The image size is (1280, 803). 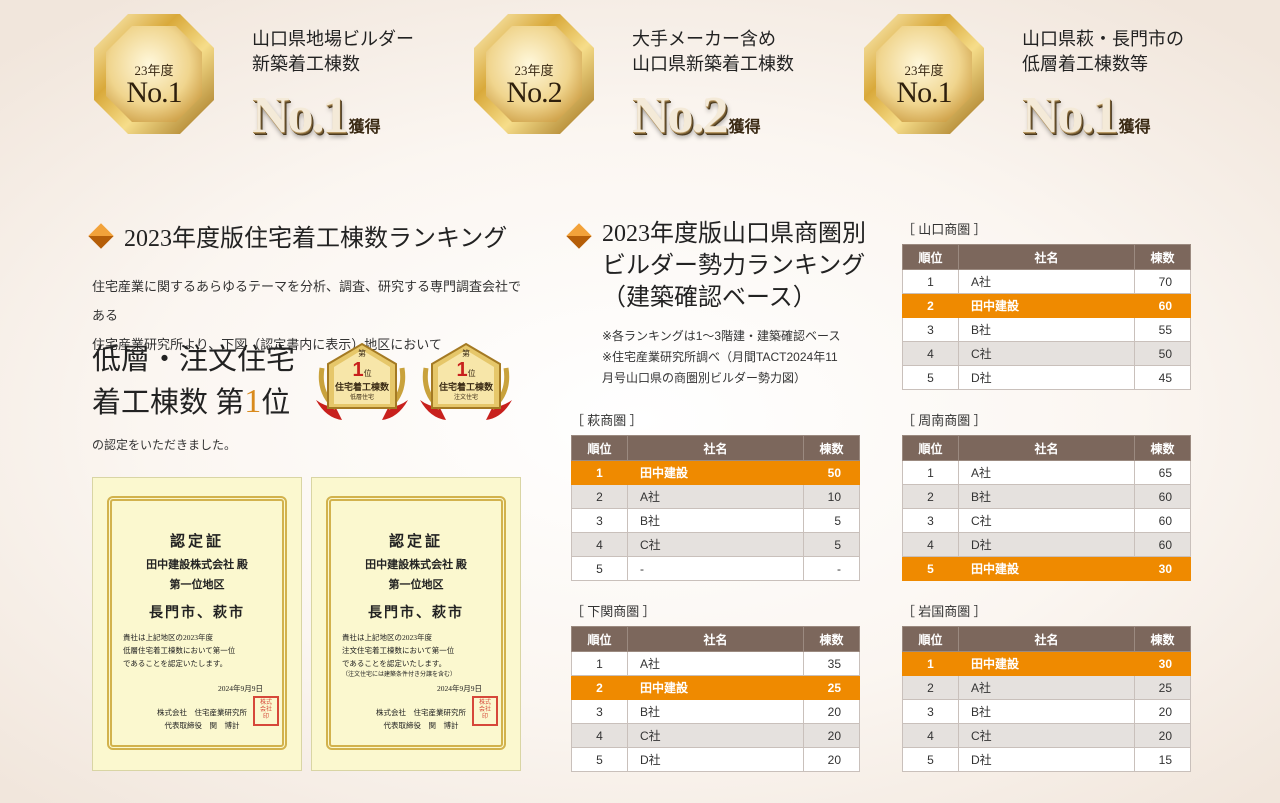 I want to click on acknowledgement-text: の認定をいただきました。, so click(x=164, y=445).